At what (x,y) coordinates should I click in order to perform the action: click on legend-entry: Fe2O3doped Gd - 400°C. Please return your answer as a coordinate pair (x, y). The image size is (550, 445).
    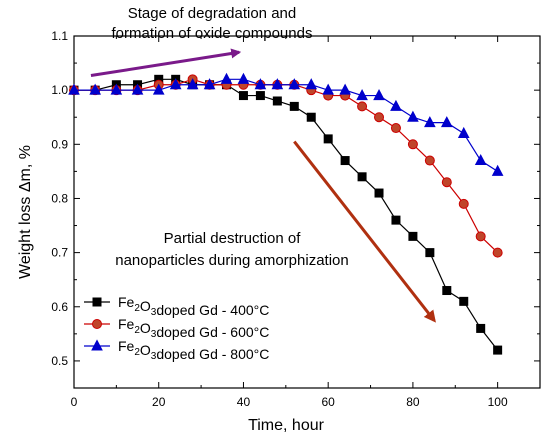
    Looking at the image, I should click on (176, 306).